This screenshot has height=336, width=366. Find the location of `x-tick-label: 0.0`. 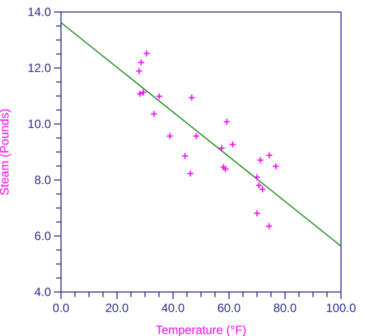

x-tick-label: 0.0 is located at coordinates (61, 308).